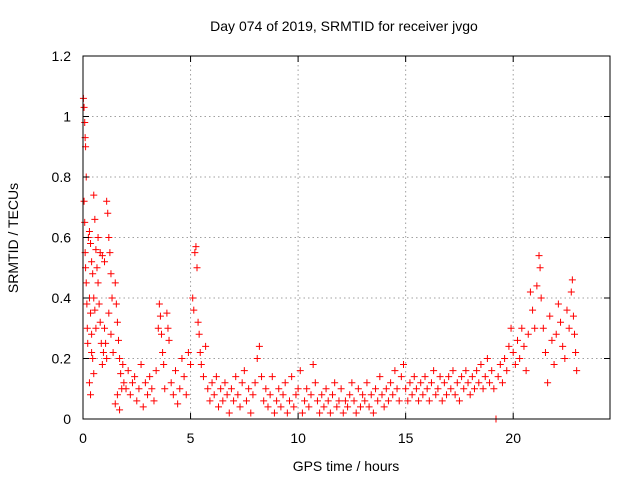 The image size is (640, 480). What do you see at coordinates (62, 56) in the screenshot?
I see `y-tick-label: 1.2` at bounding box center [62, 56].